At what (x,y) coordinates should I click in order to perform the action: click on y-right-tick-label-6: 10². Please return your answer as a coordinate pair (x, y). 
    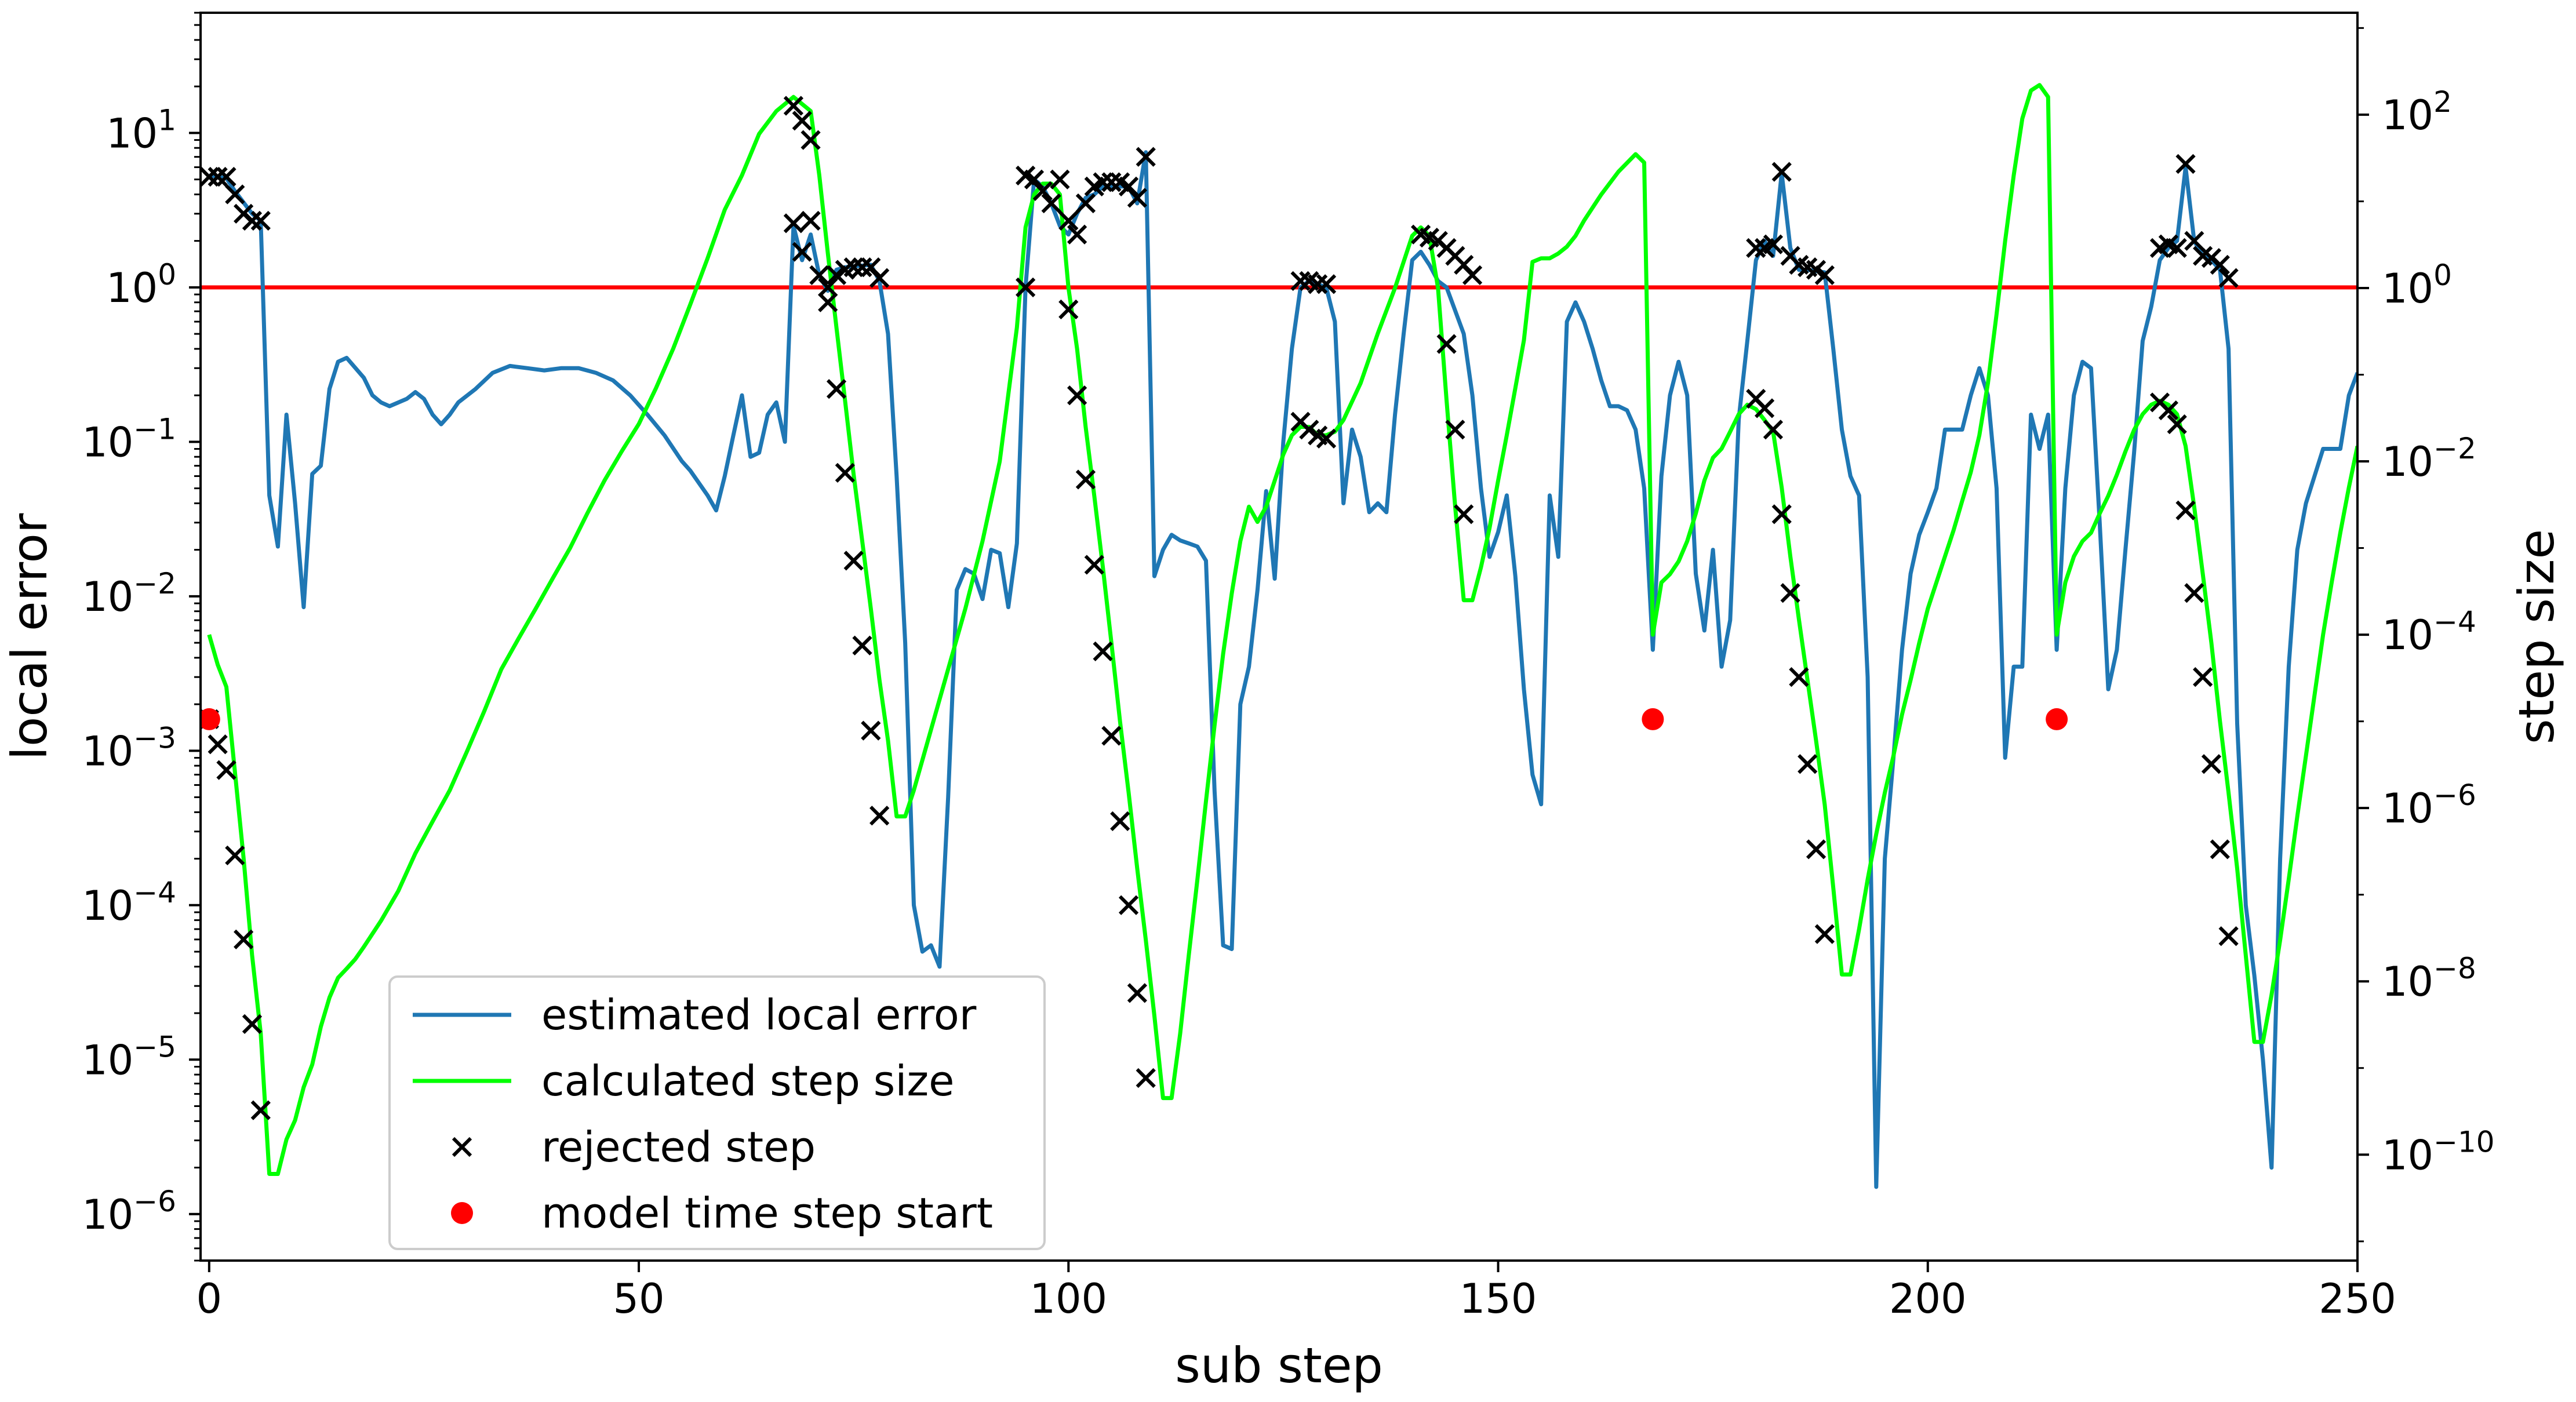
    Looking at the image, I should click on (2417, 112).